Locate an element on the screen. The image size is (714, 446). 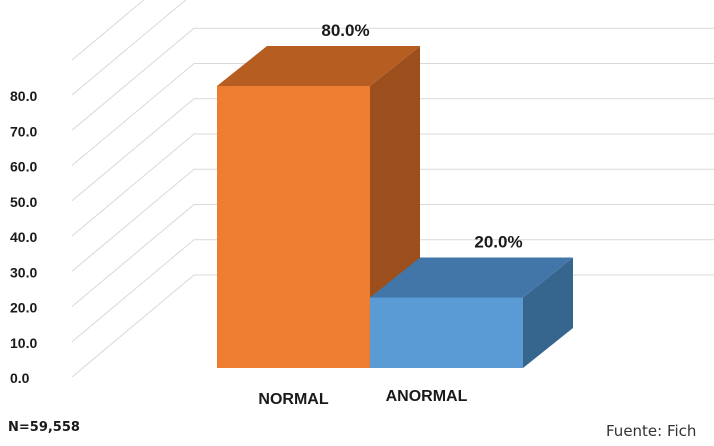
category-label: ANORMAL is located at coordinates (427, 396).